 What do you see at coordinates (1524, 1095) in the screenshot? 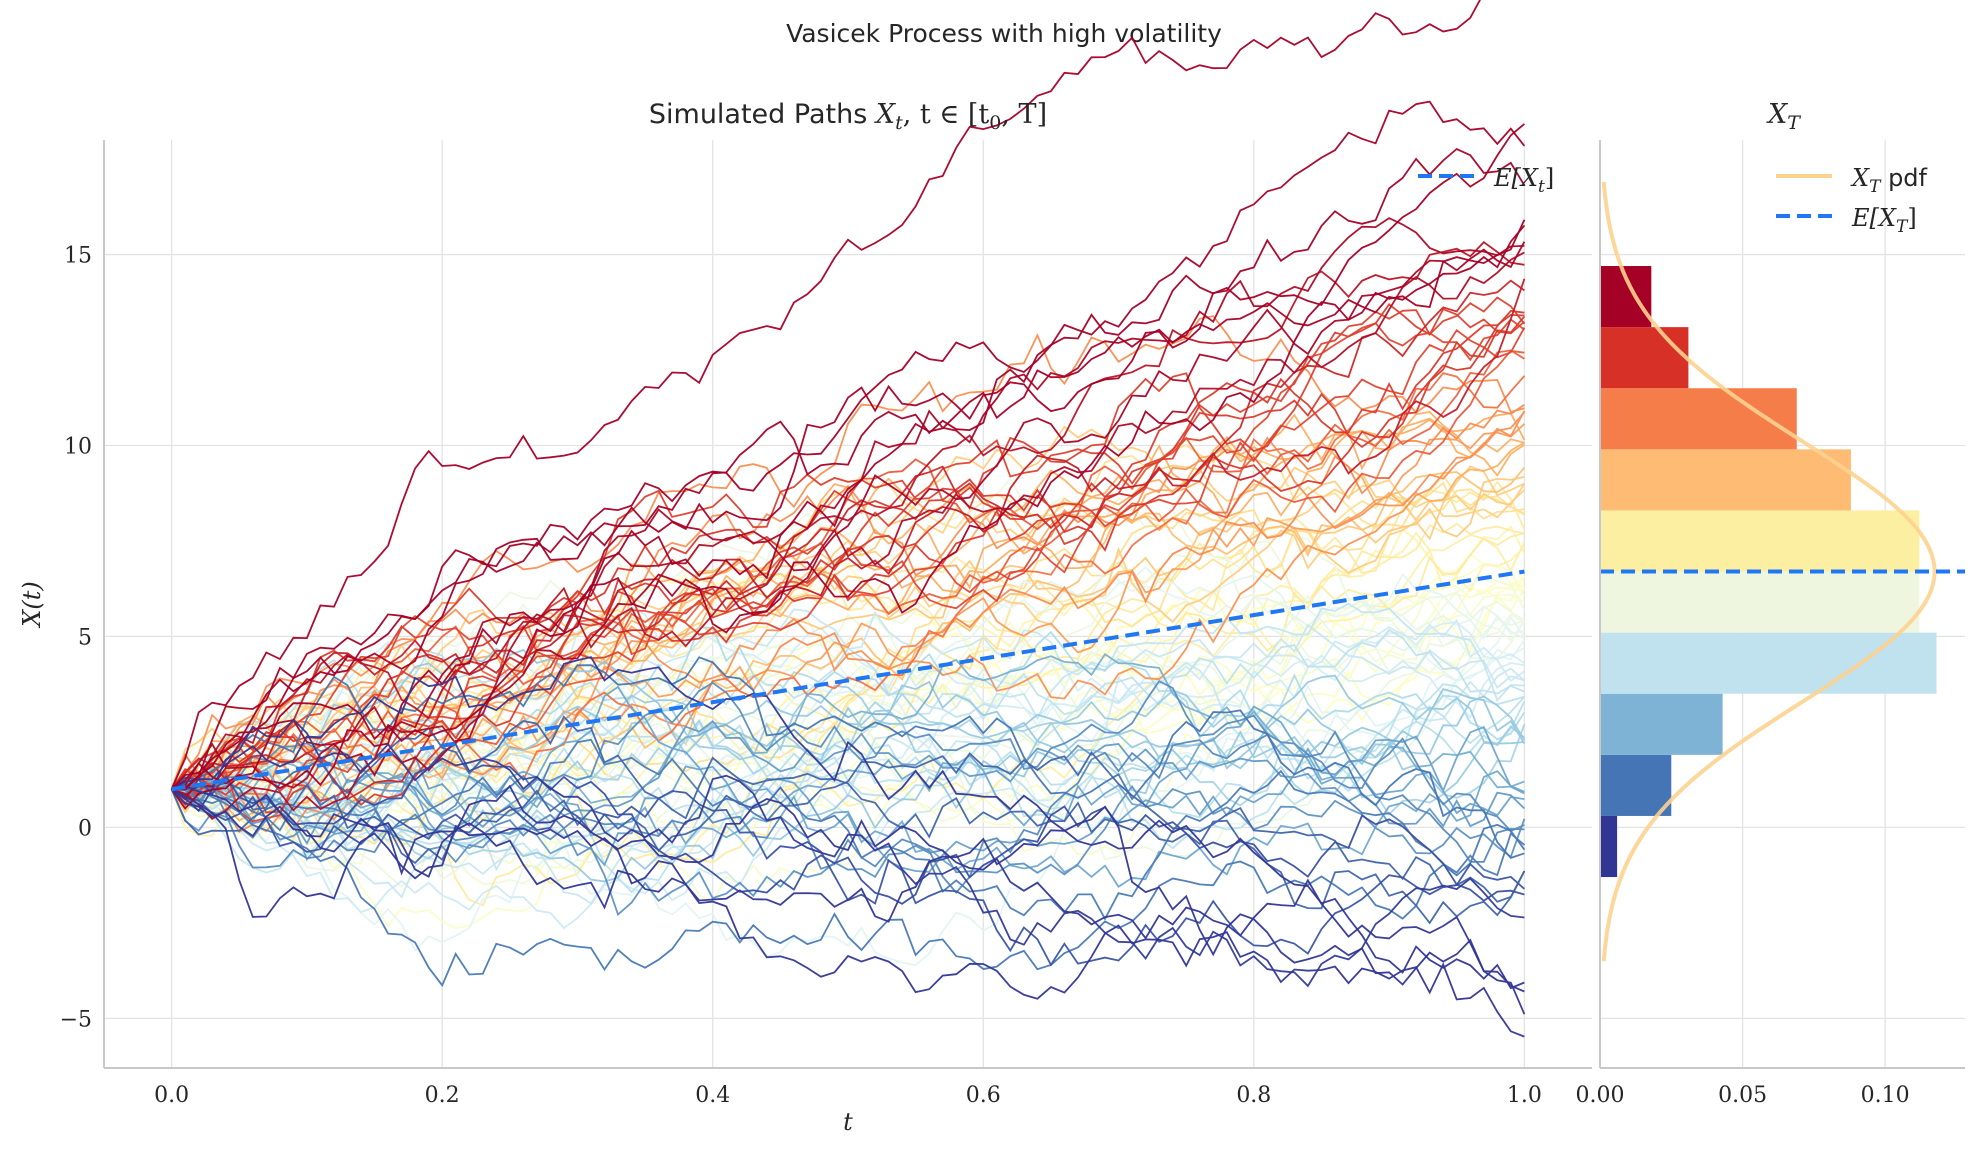
I see `paths-xtick-label: 1.0` at bounding box center [1524, 1095].